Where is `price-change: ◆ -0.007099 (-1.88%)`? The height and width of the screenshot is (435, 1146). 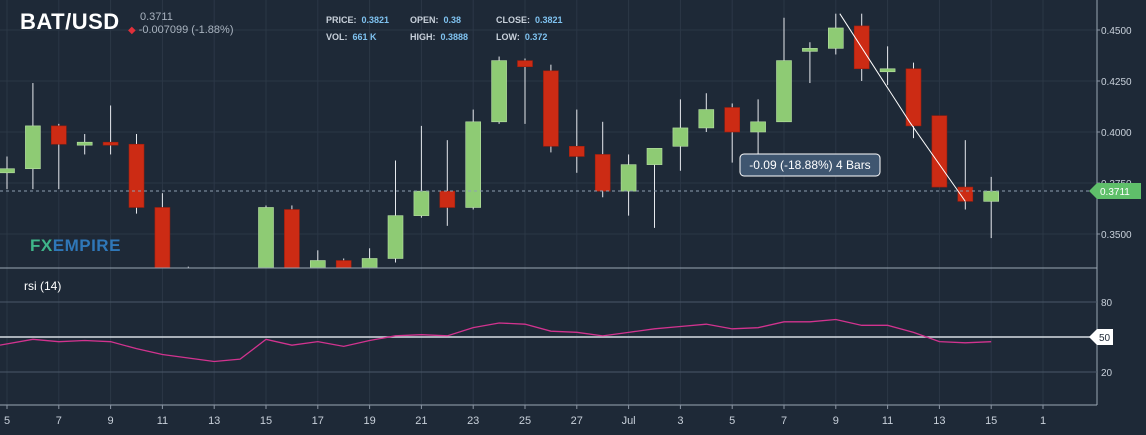 price-change: ◆ -0.007099 (-1.88%) is located at coordinates (180, 30).